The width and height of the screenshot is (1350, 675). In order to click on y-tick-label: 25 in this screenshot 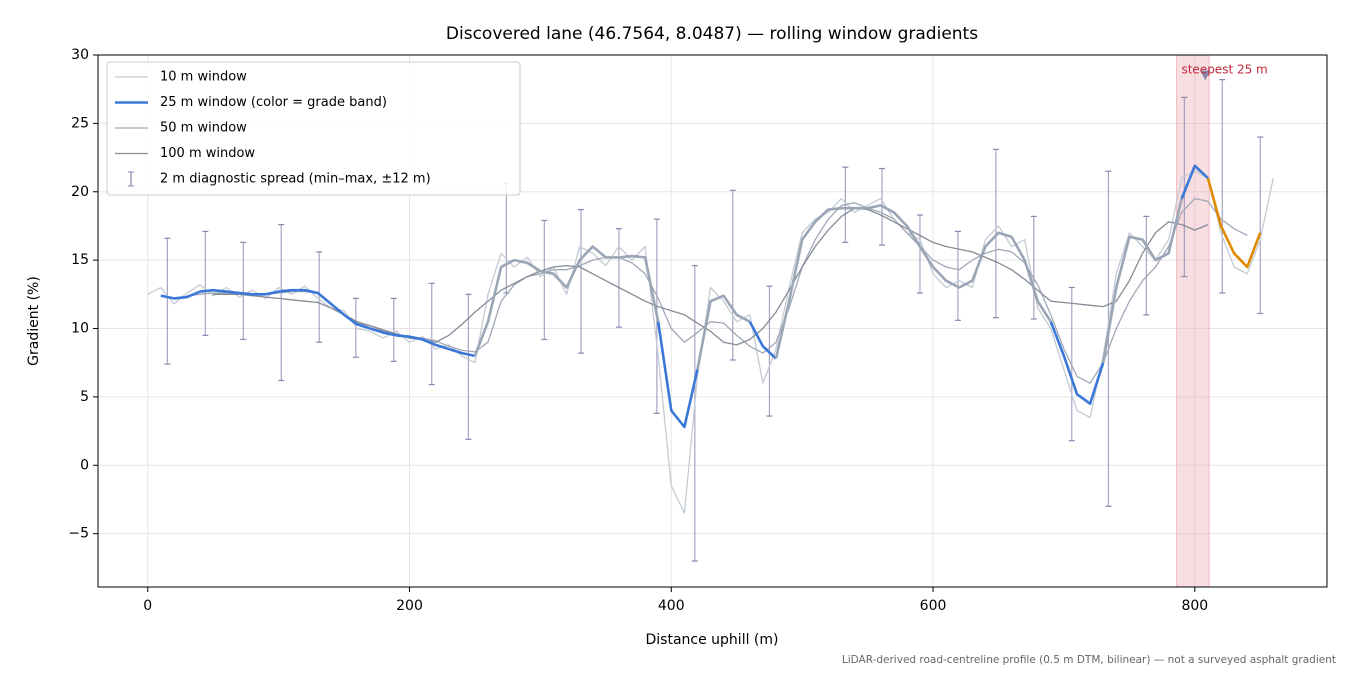, I will do `click(80, 123)`.